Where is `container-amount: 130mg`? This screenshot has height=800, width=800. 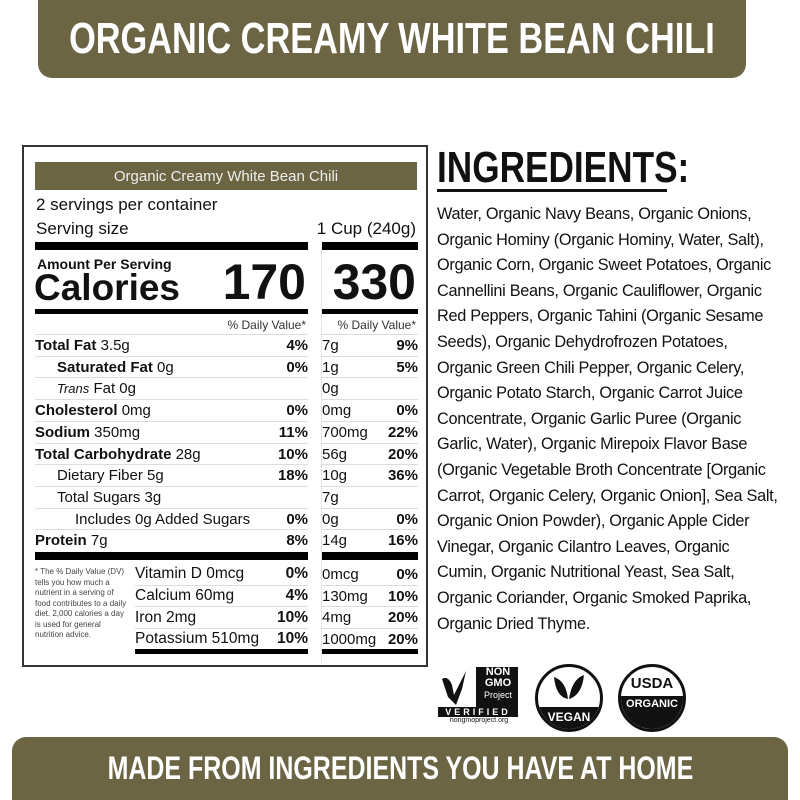 container-amount: 130mg is located at coordinates (345, 596).